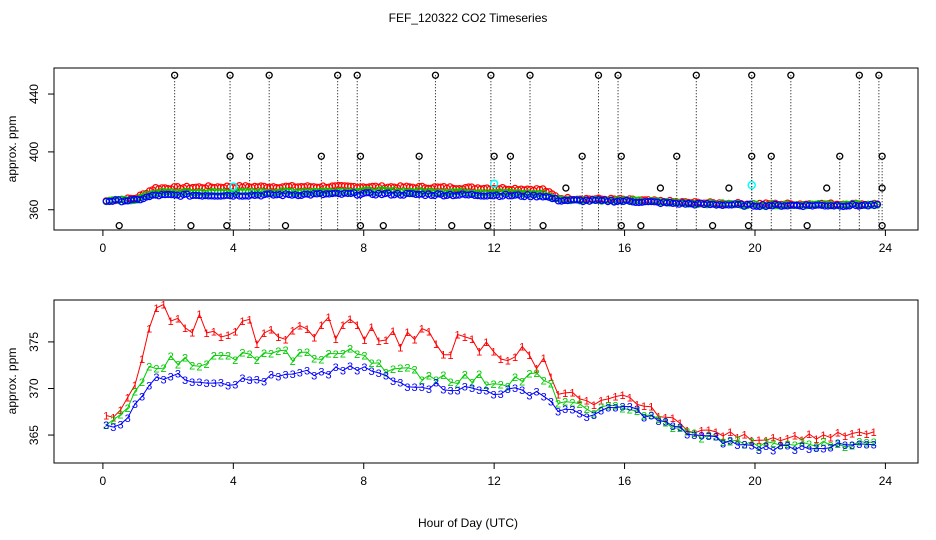 This screenshot has height=540, width=936. What do you see at coordinates (233, 248) in the screenshot?
I see `top-x-tick-label: 4` at bounding box center [233, 248].